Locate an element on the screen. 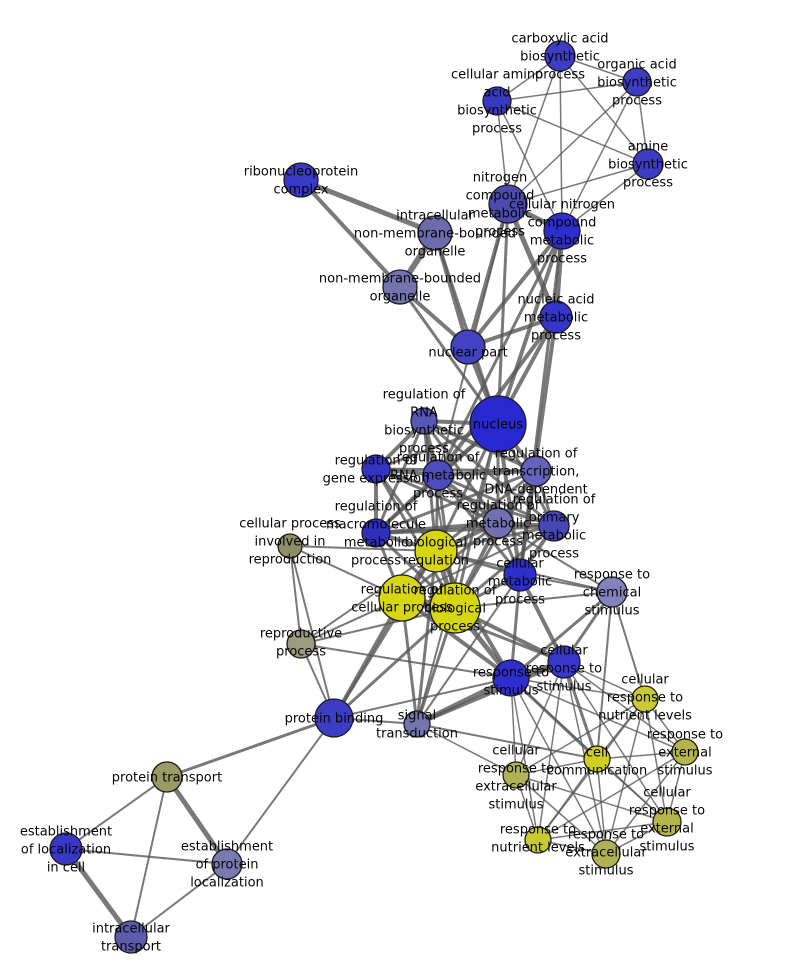  graph-edge-reg-primary-met--reg-cellular-process is located at coordinates (478, 562).